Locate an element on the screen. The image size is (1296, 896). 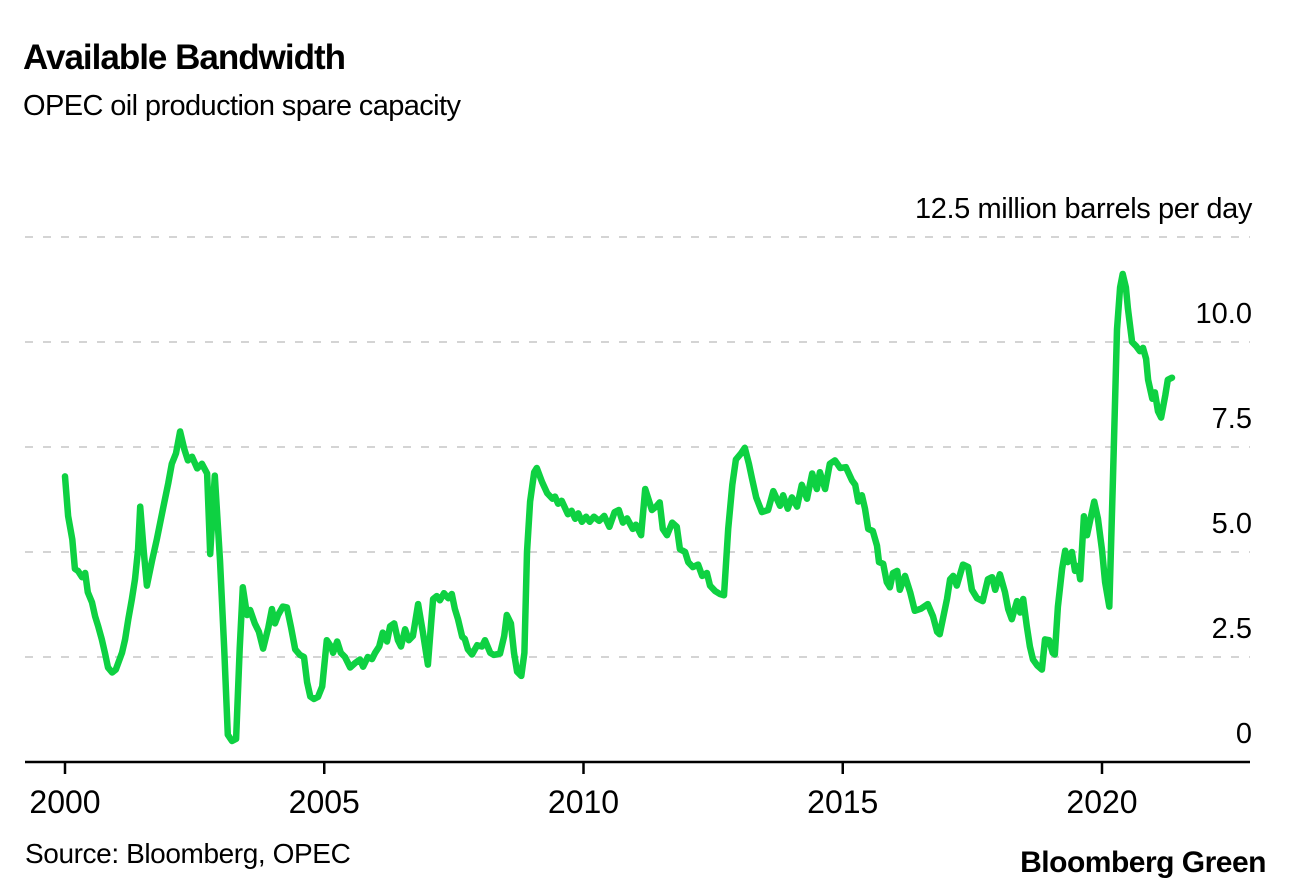
chart-title: Available Bandwidth is located at coordinates (184, 57).